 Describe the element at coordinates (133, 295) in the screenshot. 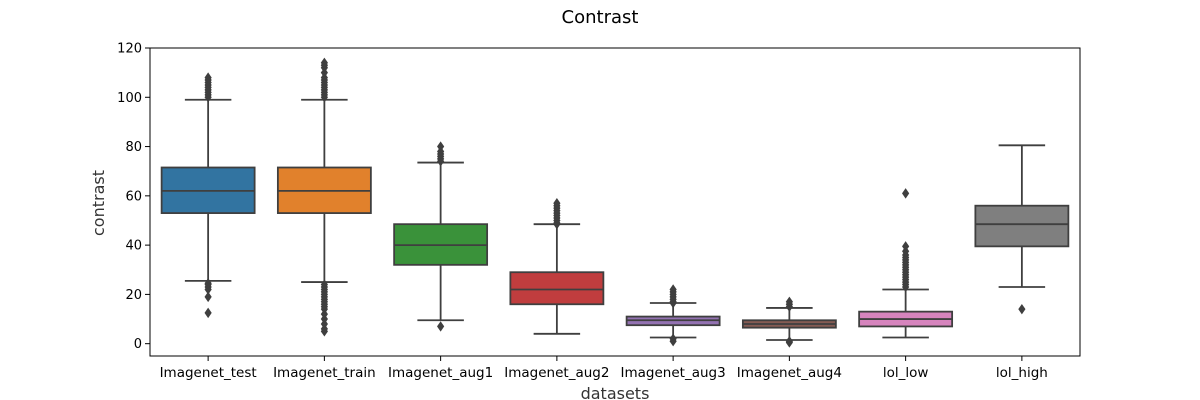

I see `y-tick-label: 20` at that location.